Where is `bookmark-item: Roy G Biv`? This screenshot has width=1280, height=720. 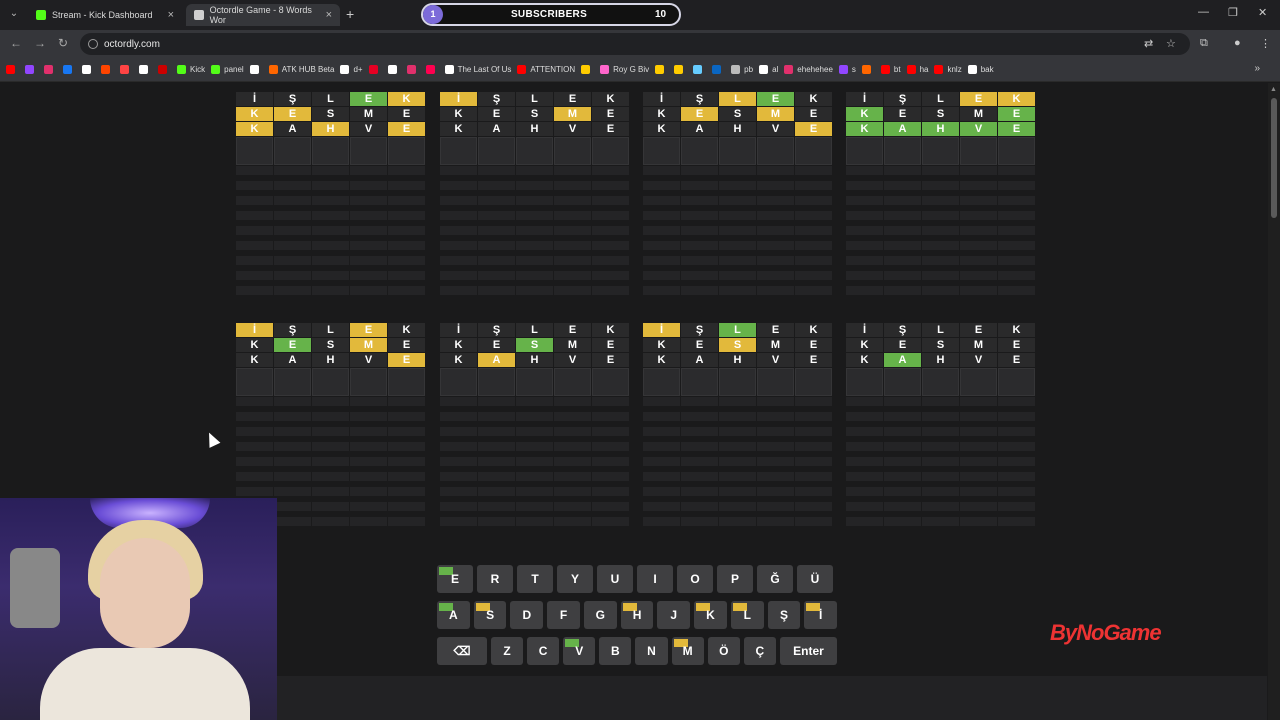 bookmark-item: Roy G Biv is located at coordinates (624, 69).